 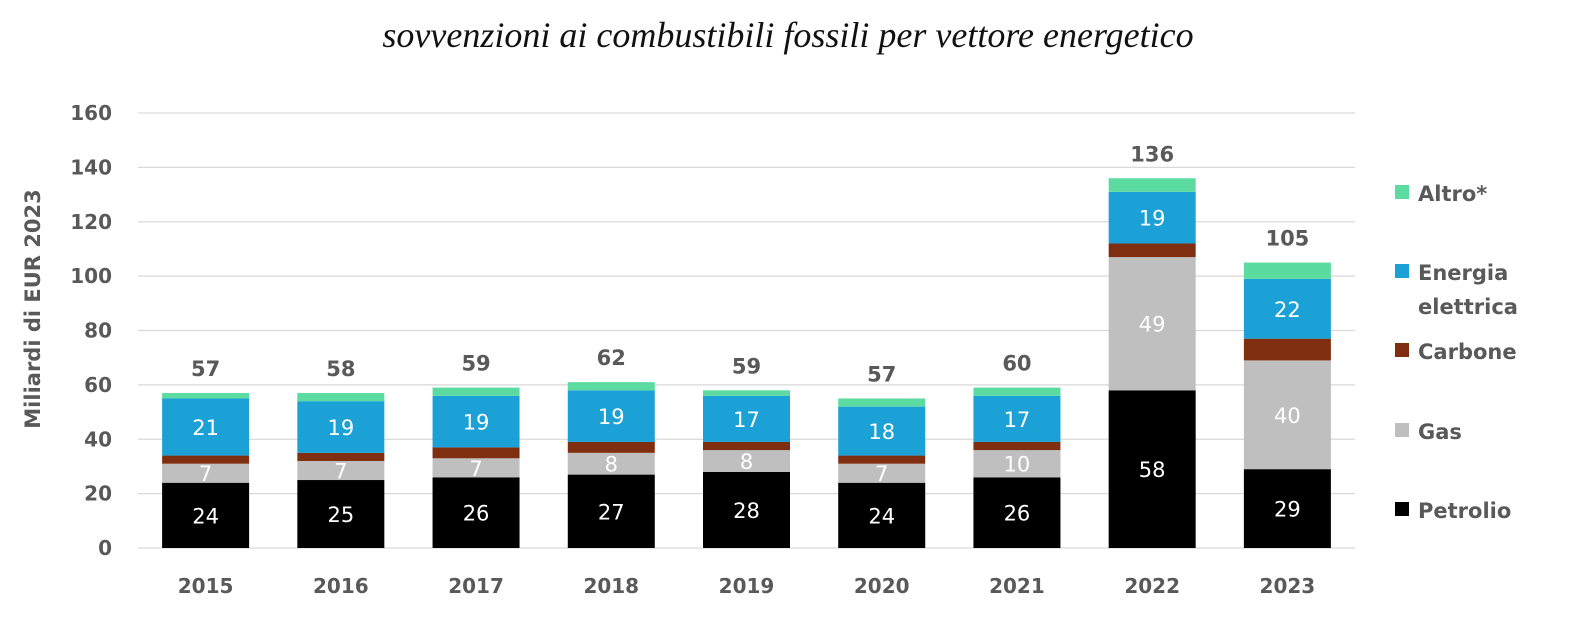 I want to click on data-label: 18, so click(x=881, y=432).